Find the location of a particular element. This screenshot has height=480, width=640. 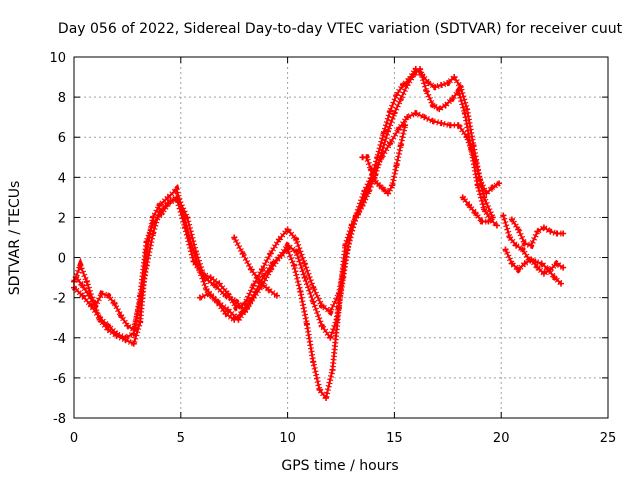

y-tick-label: -6 is located at coordinates (59, 379).